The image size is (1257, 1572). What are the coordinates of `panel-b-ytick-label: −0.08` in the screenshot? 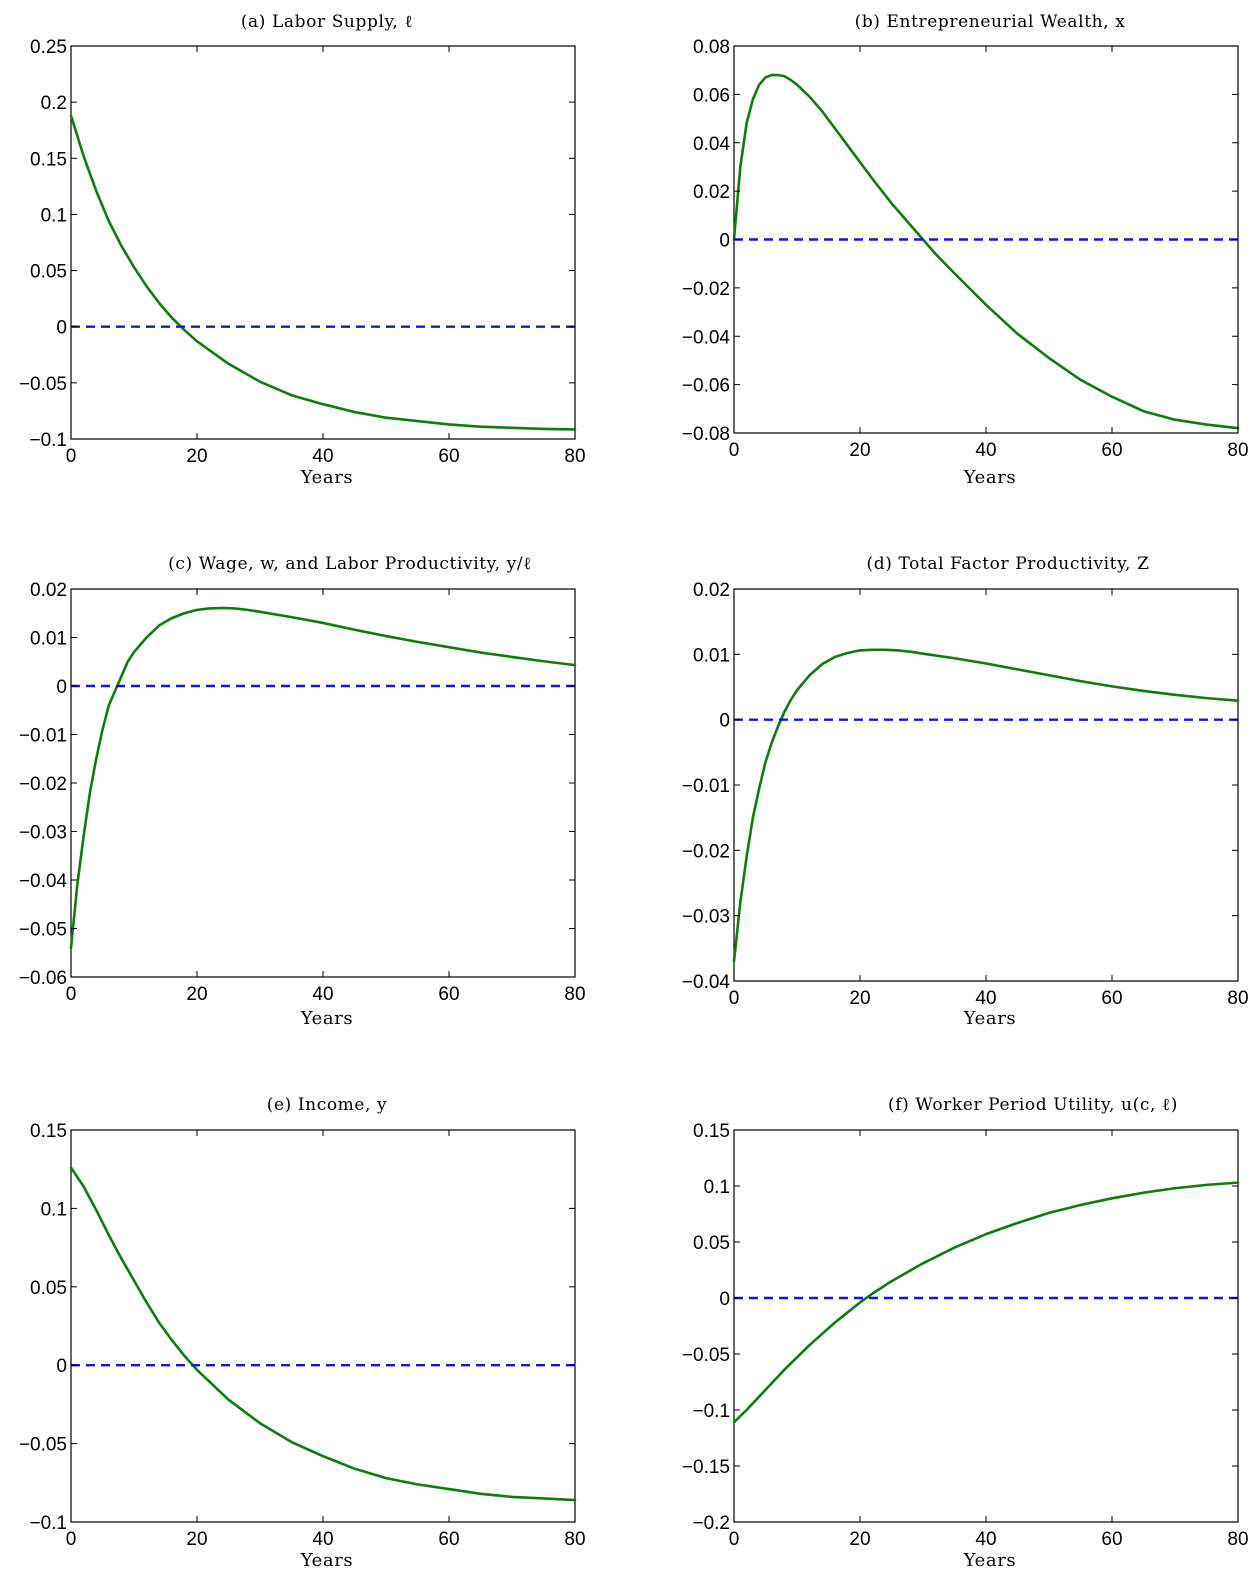 It's located at (706, 434).